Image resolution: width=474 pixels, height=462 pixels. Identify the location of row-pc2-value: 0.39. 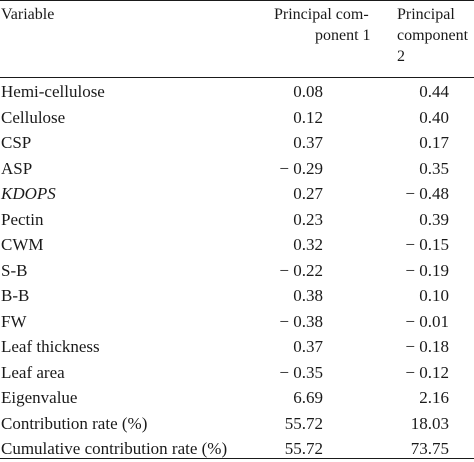
(434, 219).